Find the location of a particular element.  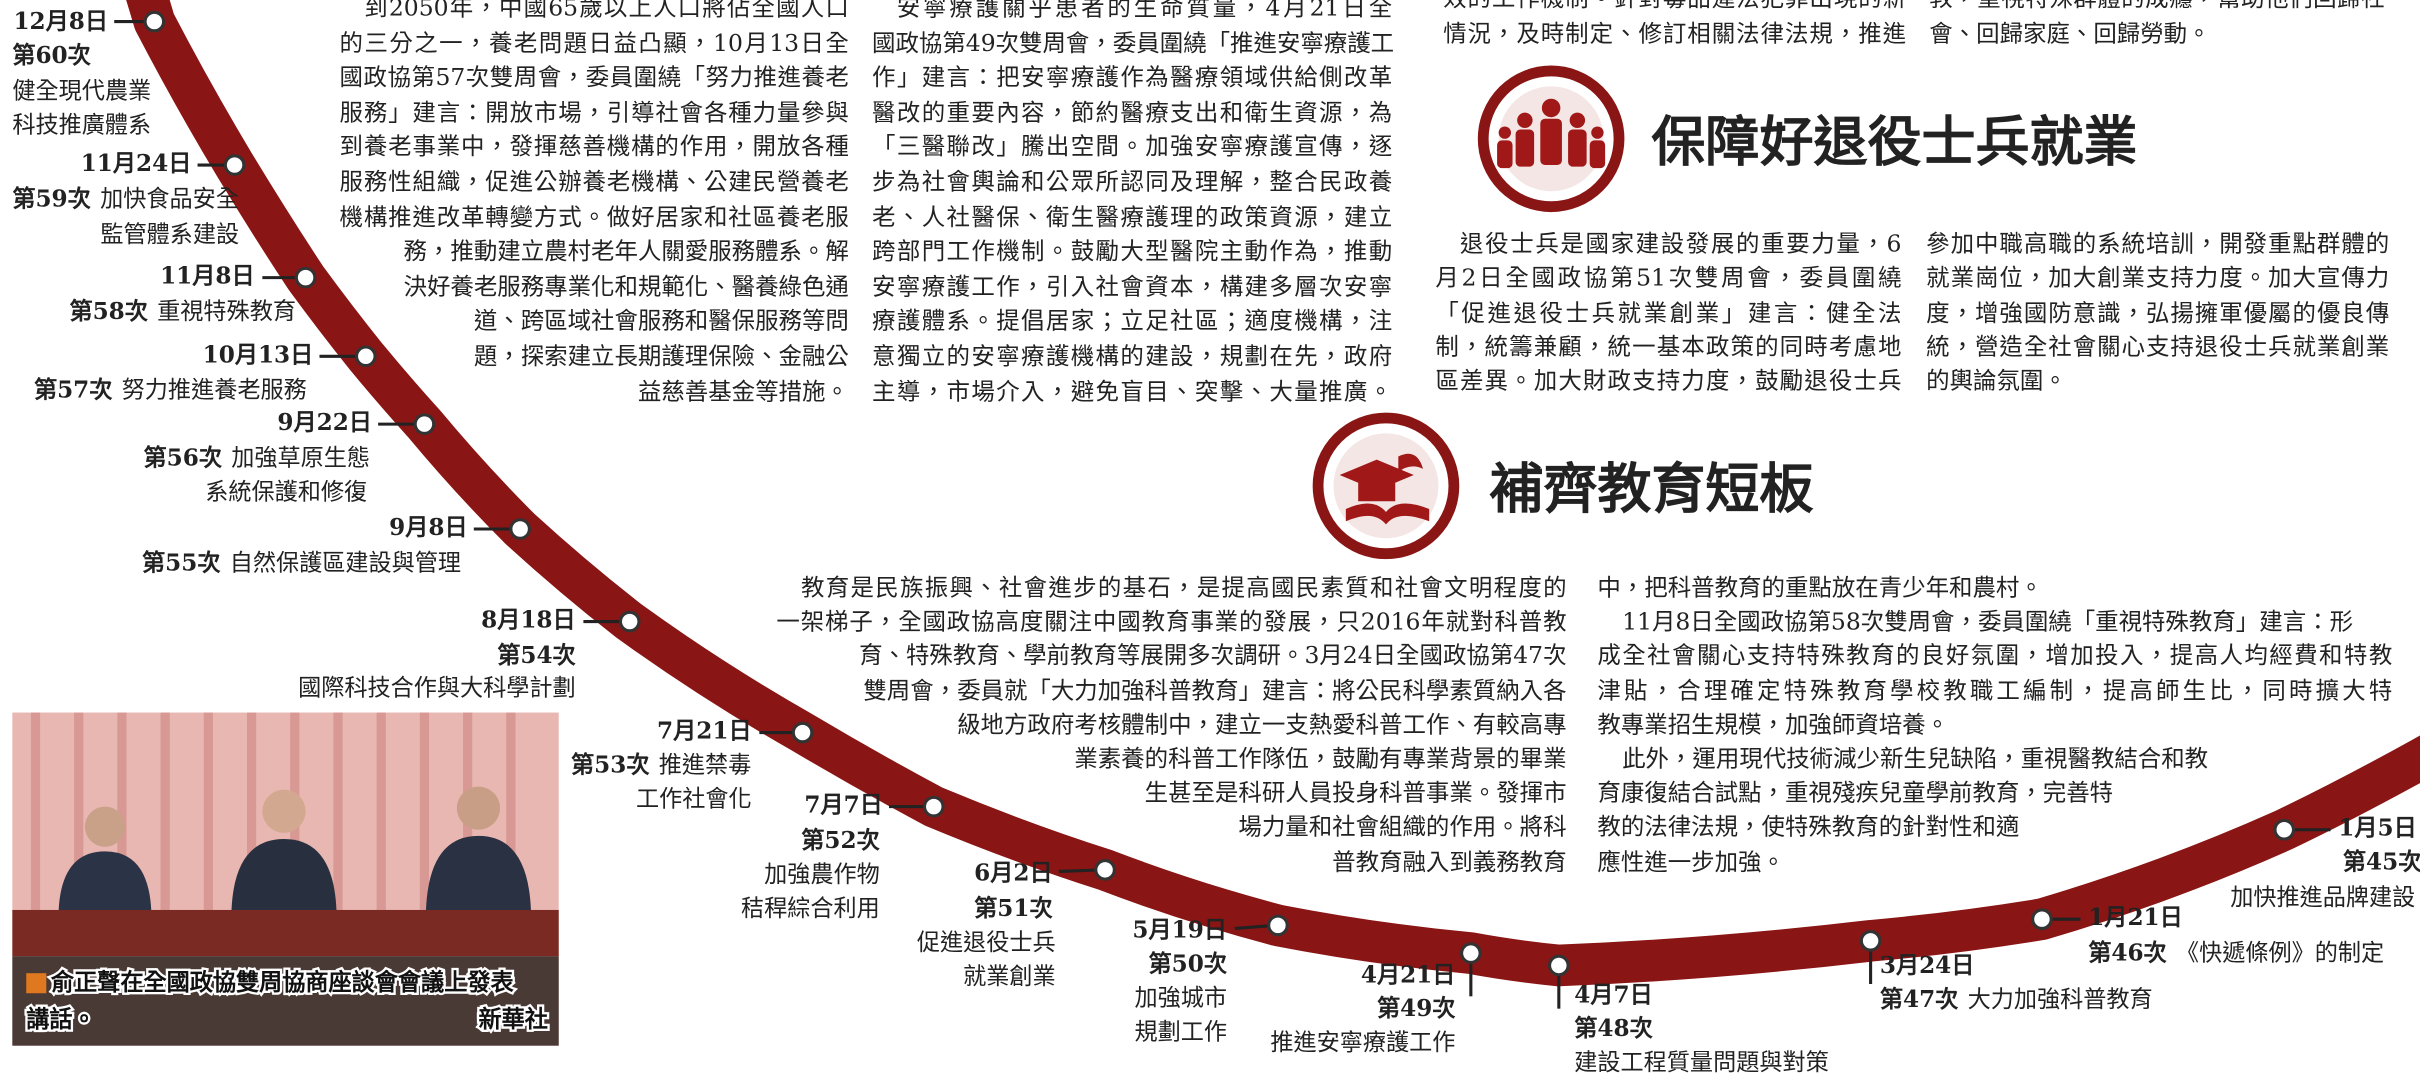

session: 第46次 is located at coordinates (2127, 953).